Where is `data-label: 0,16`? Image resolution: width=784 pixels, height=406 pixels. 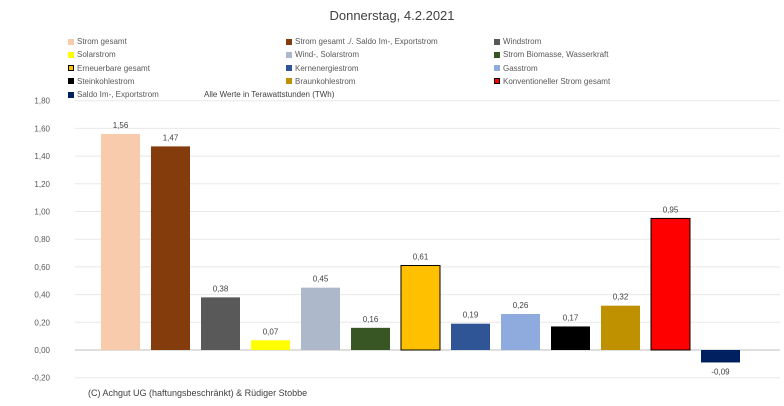 data-label: 0,16 is located at coordinates (371, 319).